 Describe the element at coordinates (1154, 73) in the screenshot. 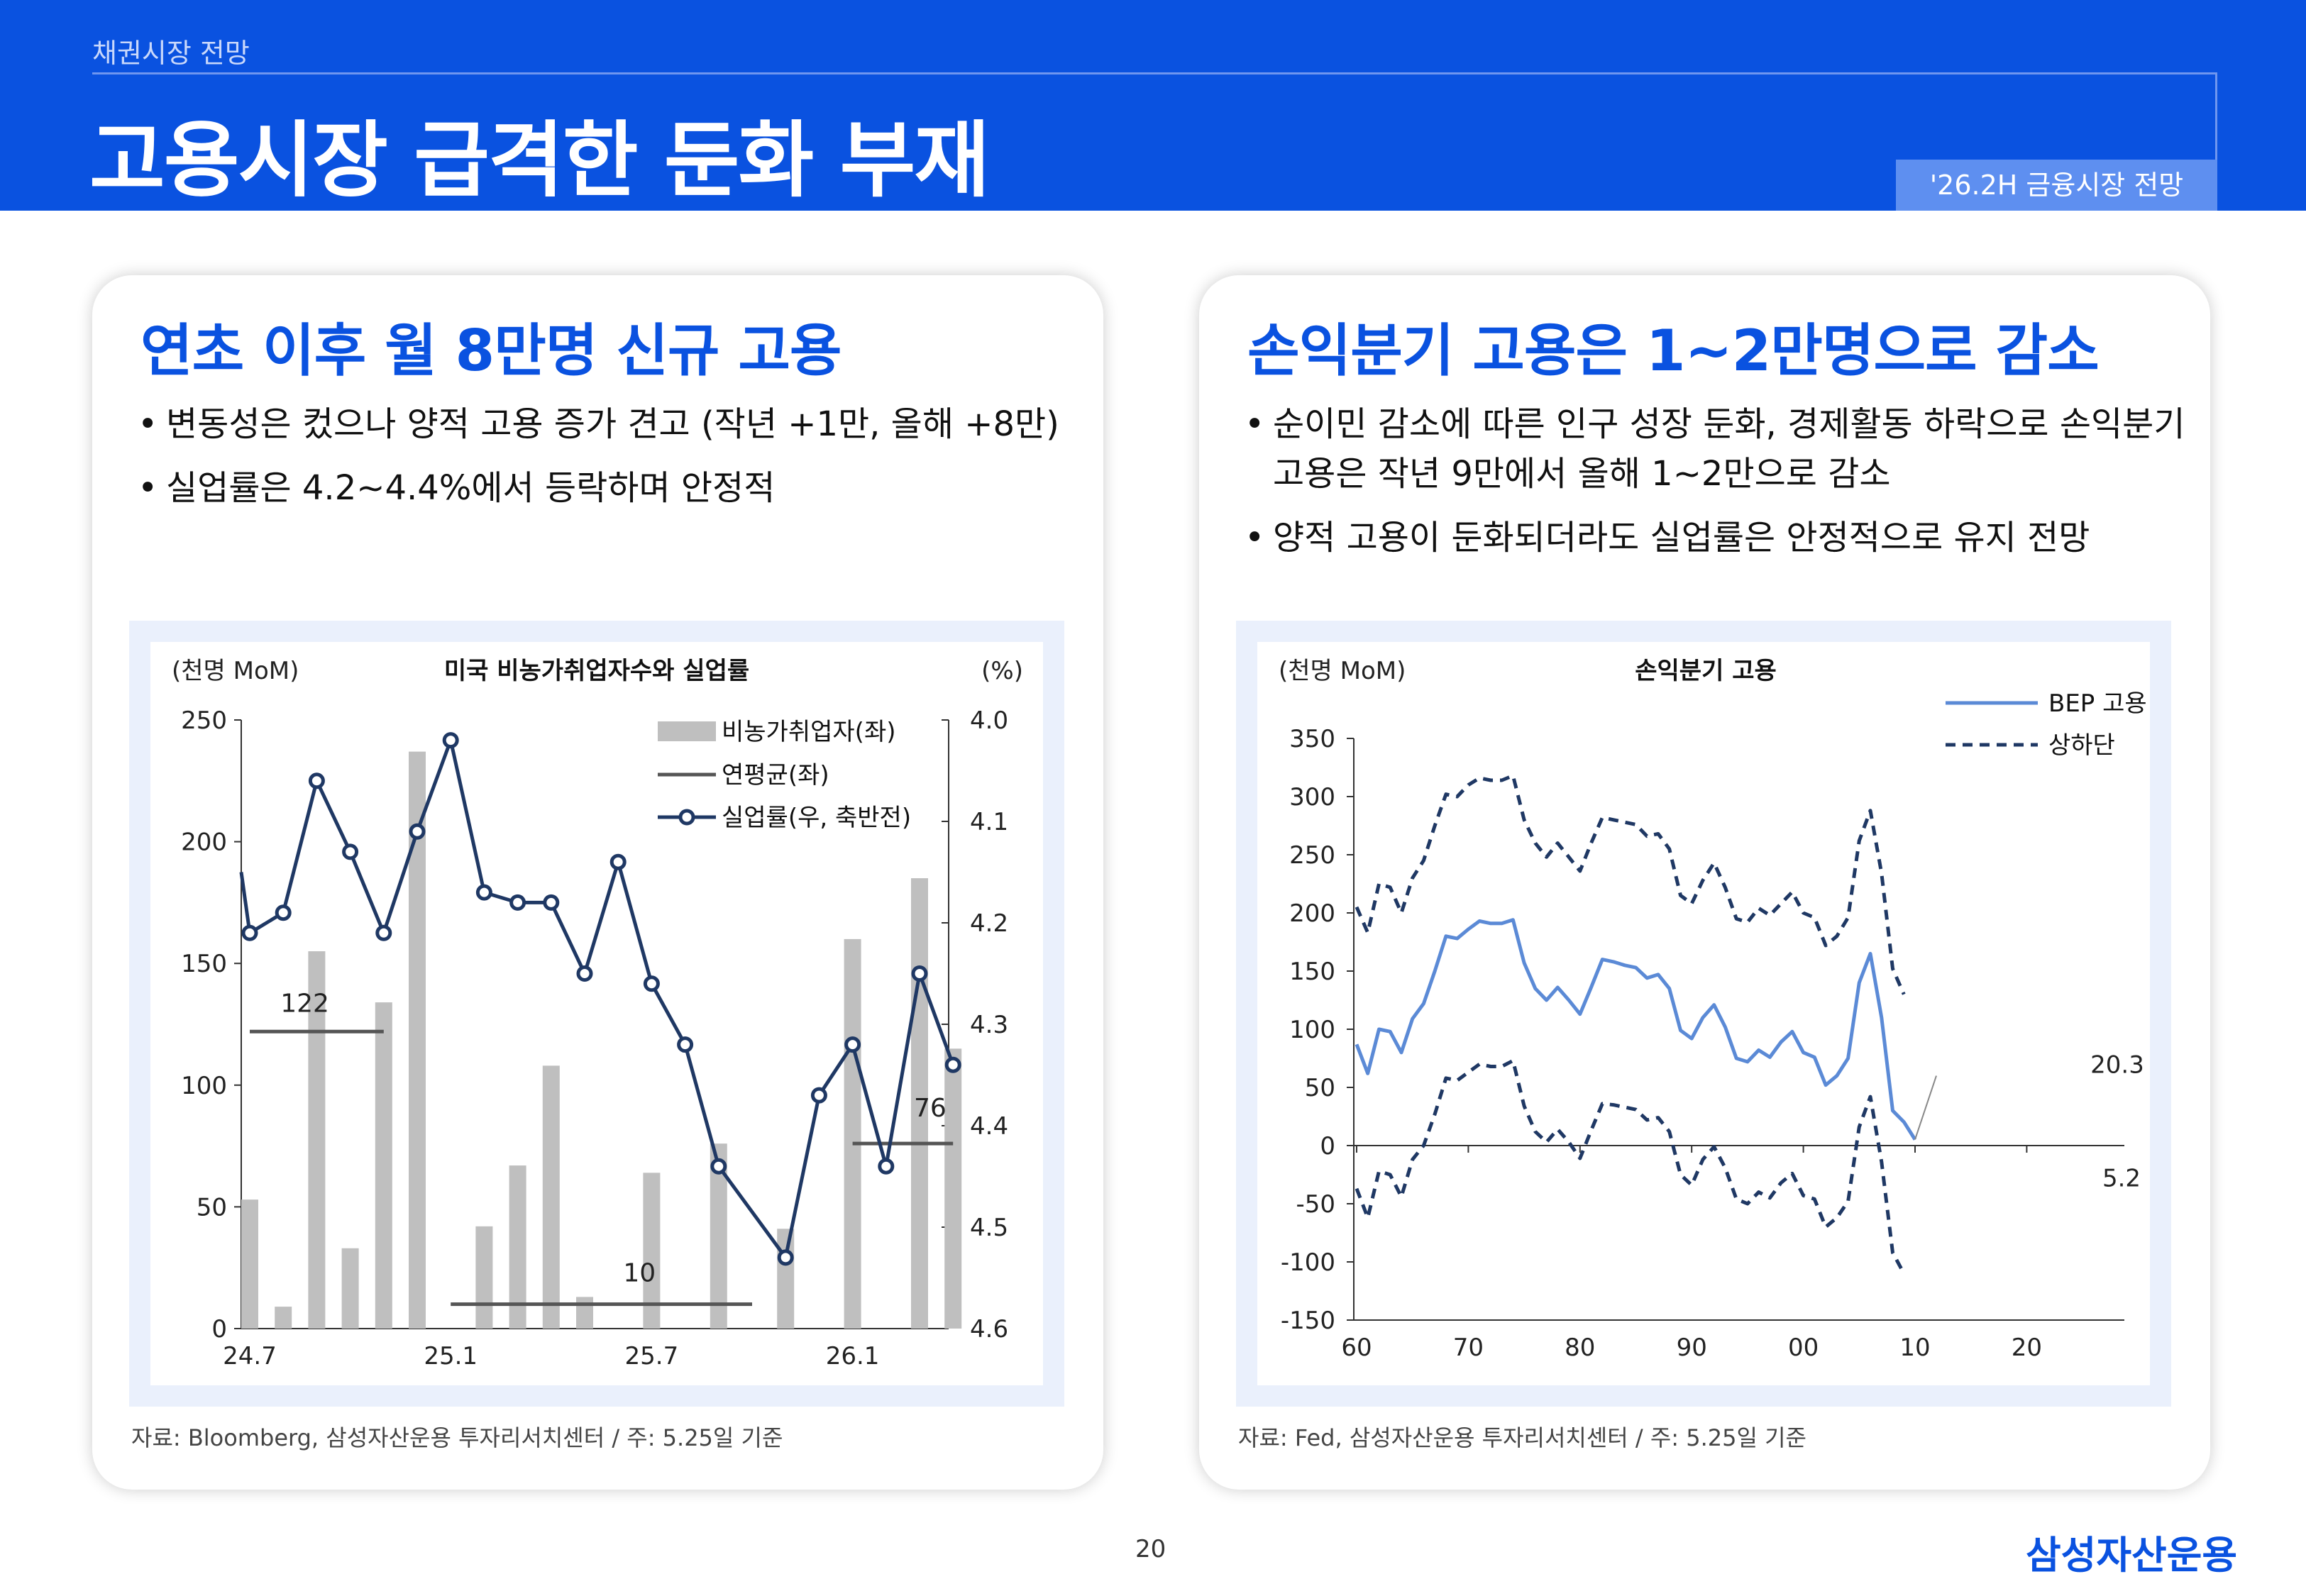

I see `header-divider` at that location.